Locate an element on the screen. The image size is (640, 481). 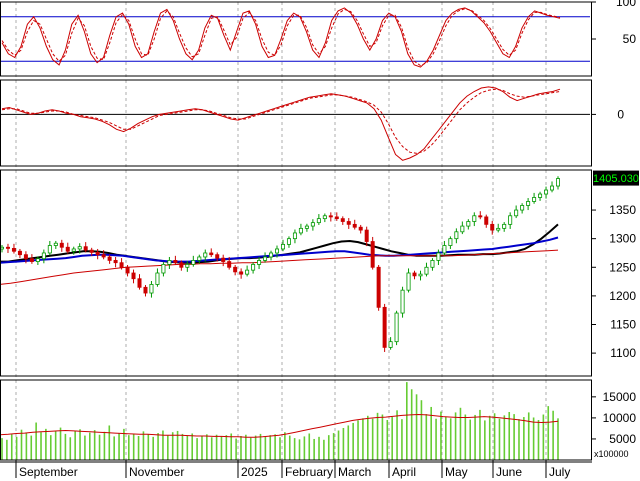
month-label: November is located at coordinates (156, 472).